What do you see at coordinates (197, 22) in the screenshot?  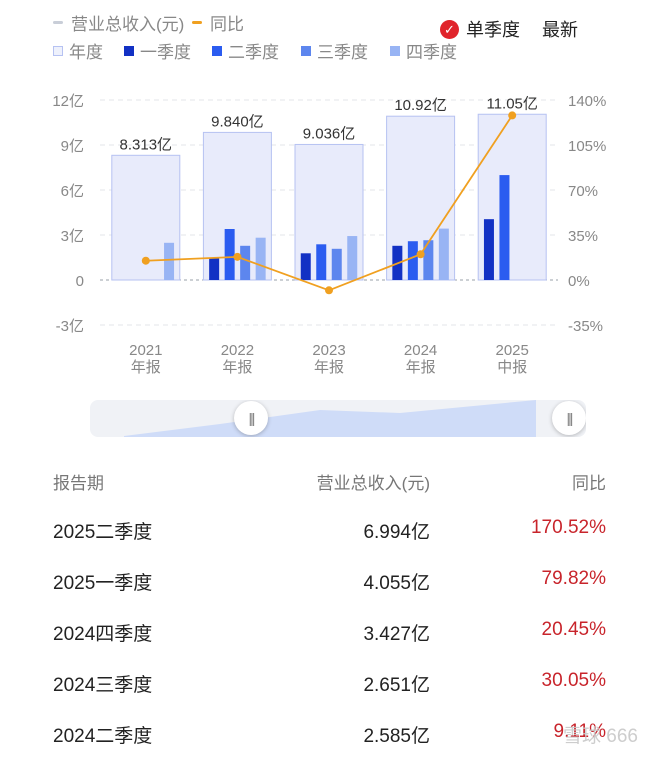 I see `legend-yoy-swatch` at bounding box center [197, 22].